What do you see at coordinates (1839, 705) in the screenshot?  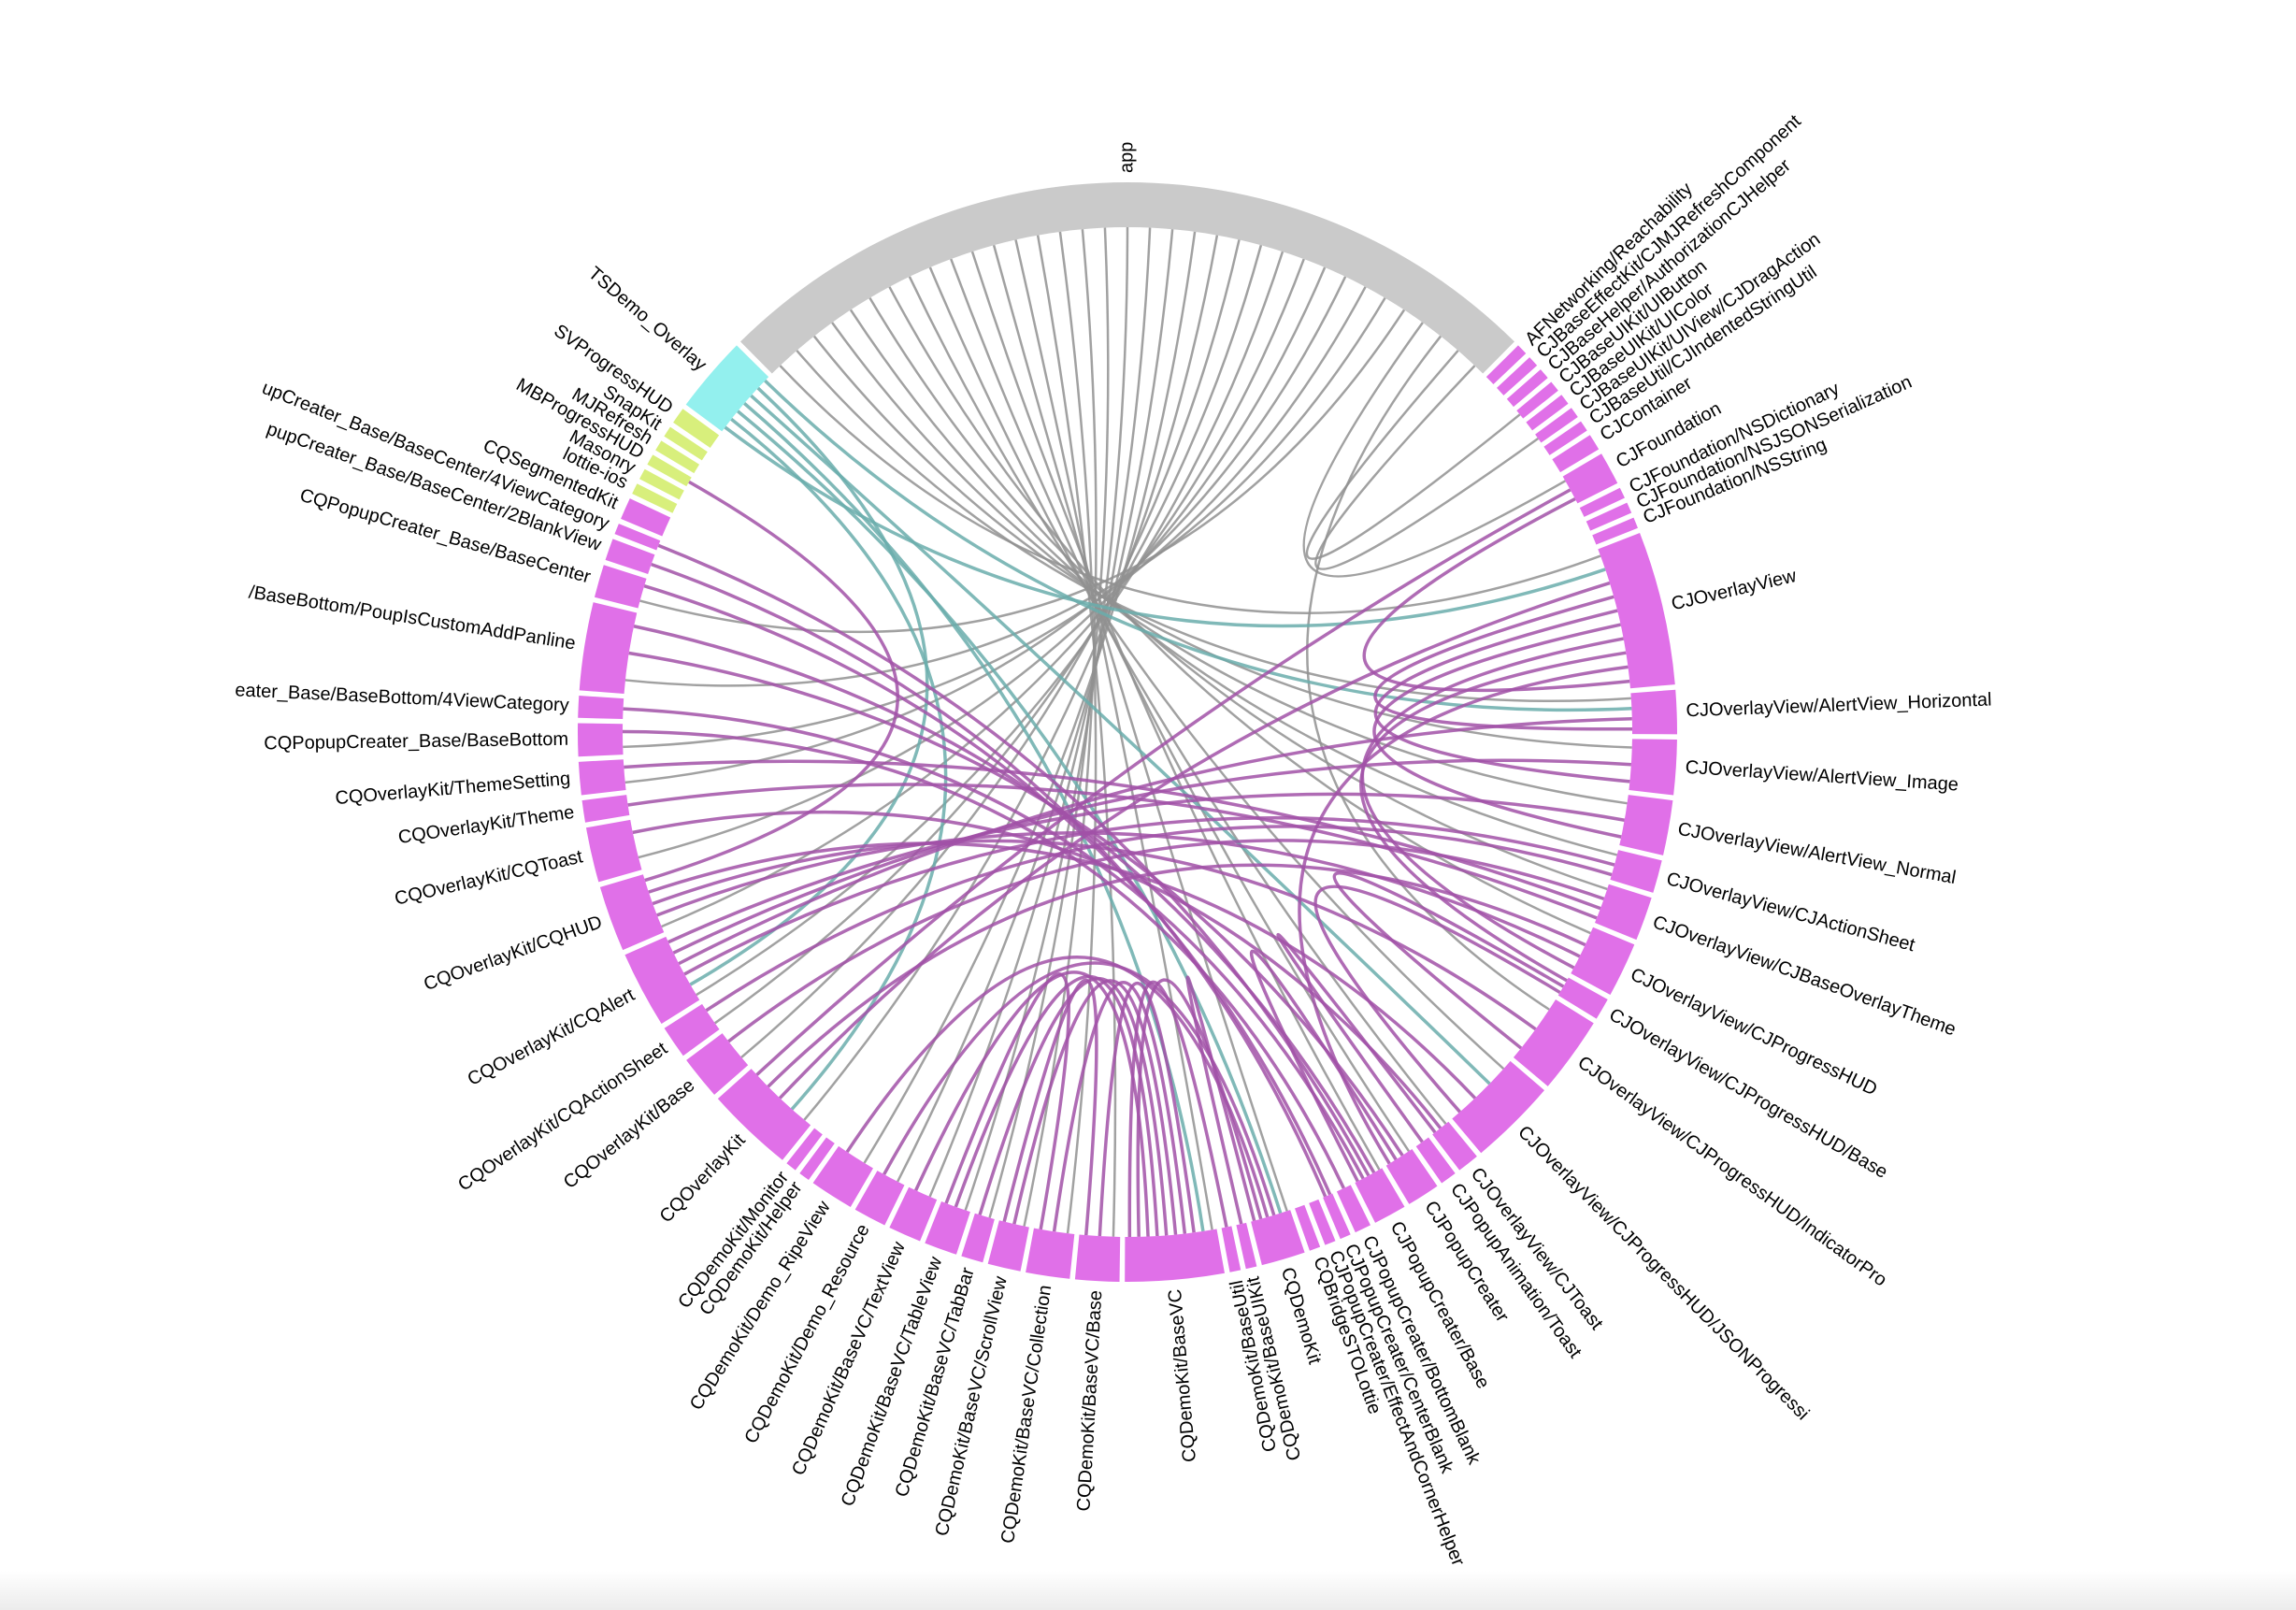 I see `node-label: CJOverlayView/AlertView_Horizontal` at bounding box center [1839, 705].